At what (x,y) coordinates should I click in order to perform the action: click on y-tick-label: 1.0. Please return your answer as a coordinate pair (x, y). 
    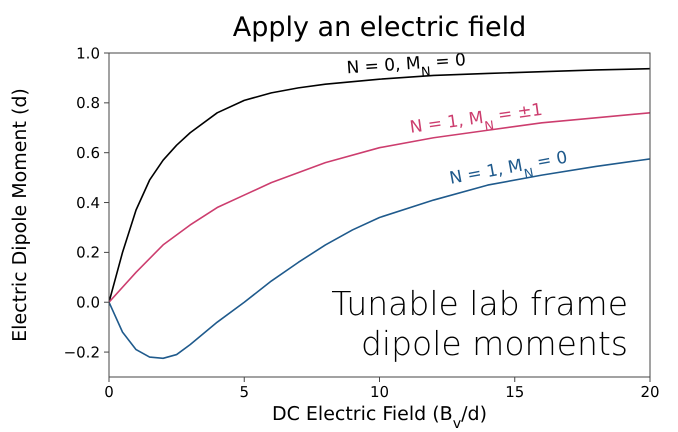
    Looking at the image, I should click on (88, 53).